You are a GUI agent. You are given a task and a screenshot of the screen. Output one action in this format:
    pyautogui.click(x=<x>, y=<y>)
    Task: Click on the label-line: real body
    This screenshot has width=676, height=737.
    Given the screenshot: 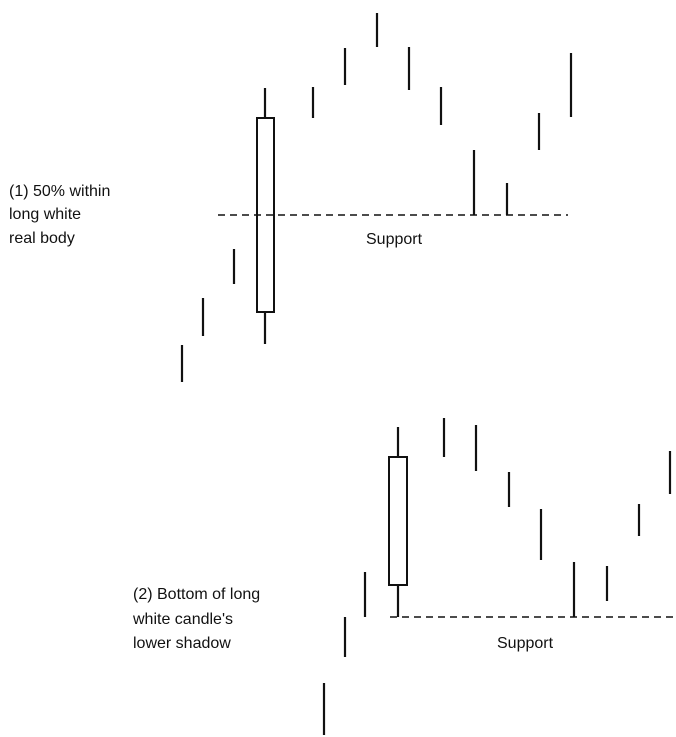 What is the action you would take?
    pyautogui.click(x=42, y=238)
    